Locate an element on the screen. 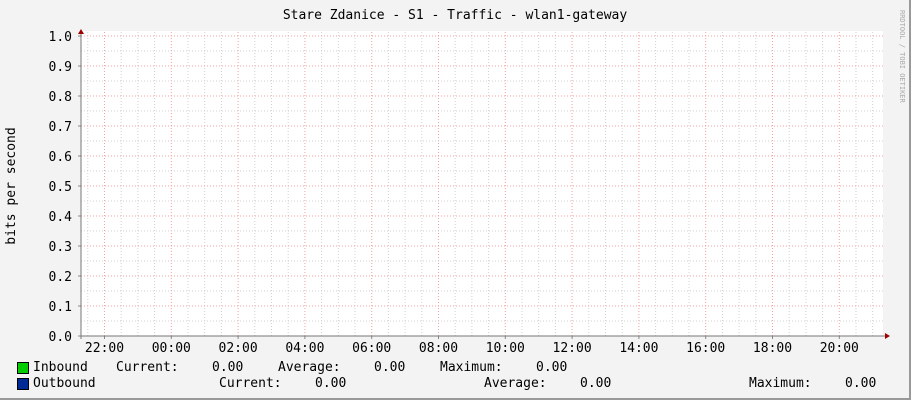 Image resolution: width=911 pixels, height=400 pixels. x-tick-label: 02:00 is located at coordinates (238, 348).